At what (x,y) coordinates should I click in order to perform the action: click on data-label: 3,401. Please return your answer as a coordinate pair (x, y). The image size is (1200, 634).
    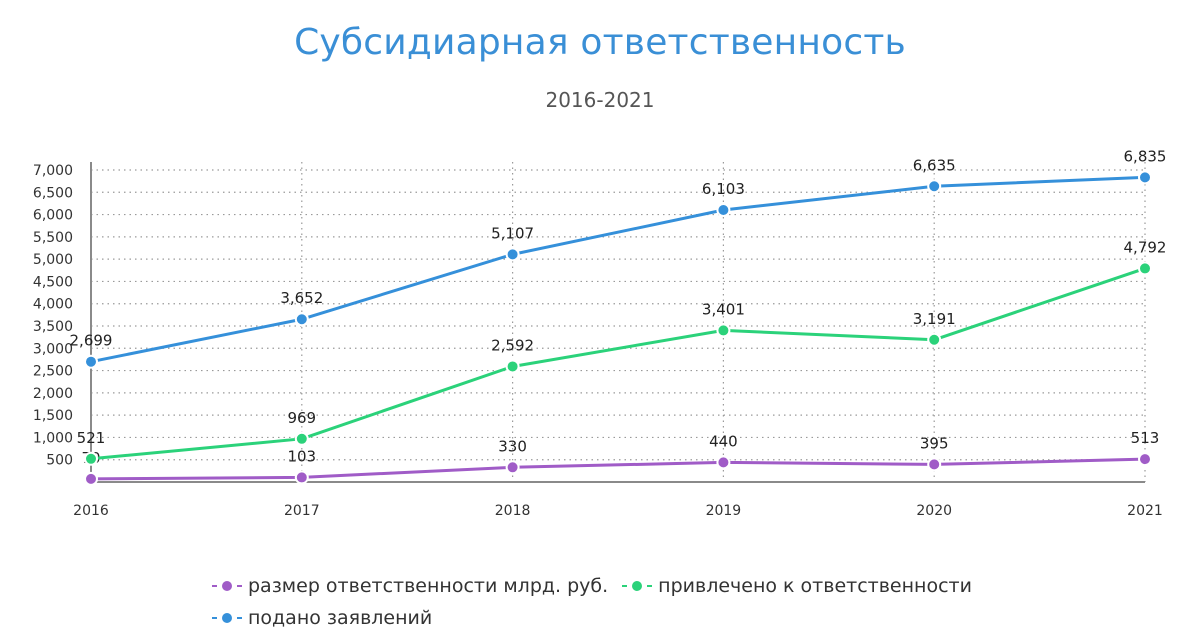
    Looking at the image, I should click on (723, 309).